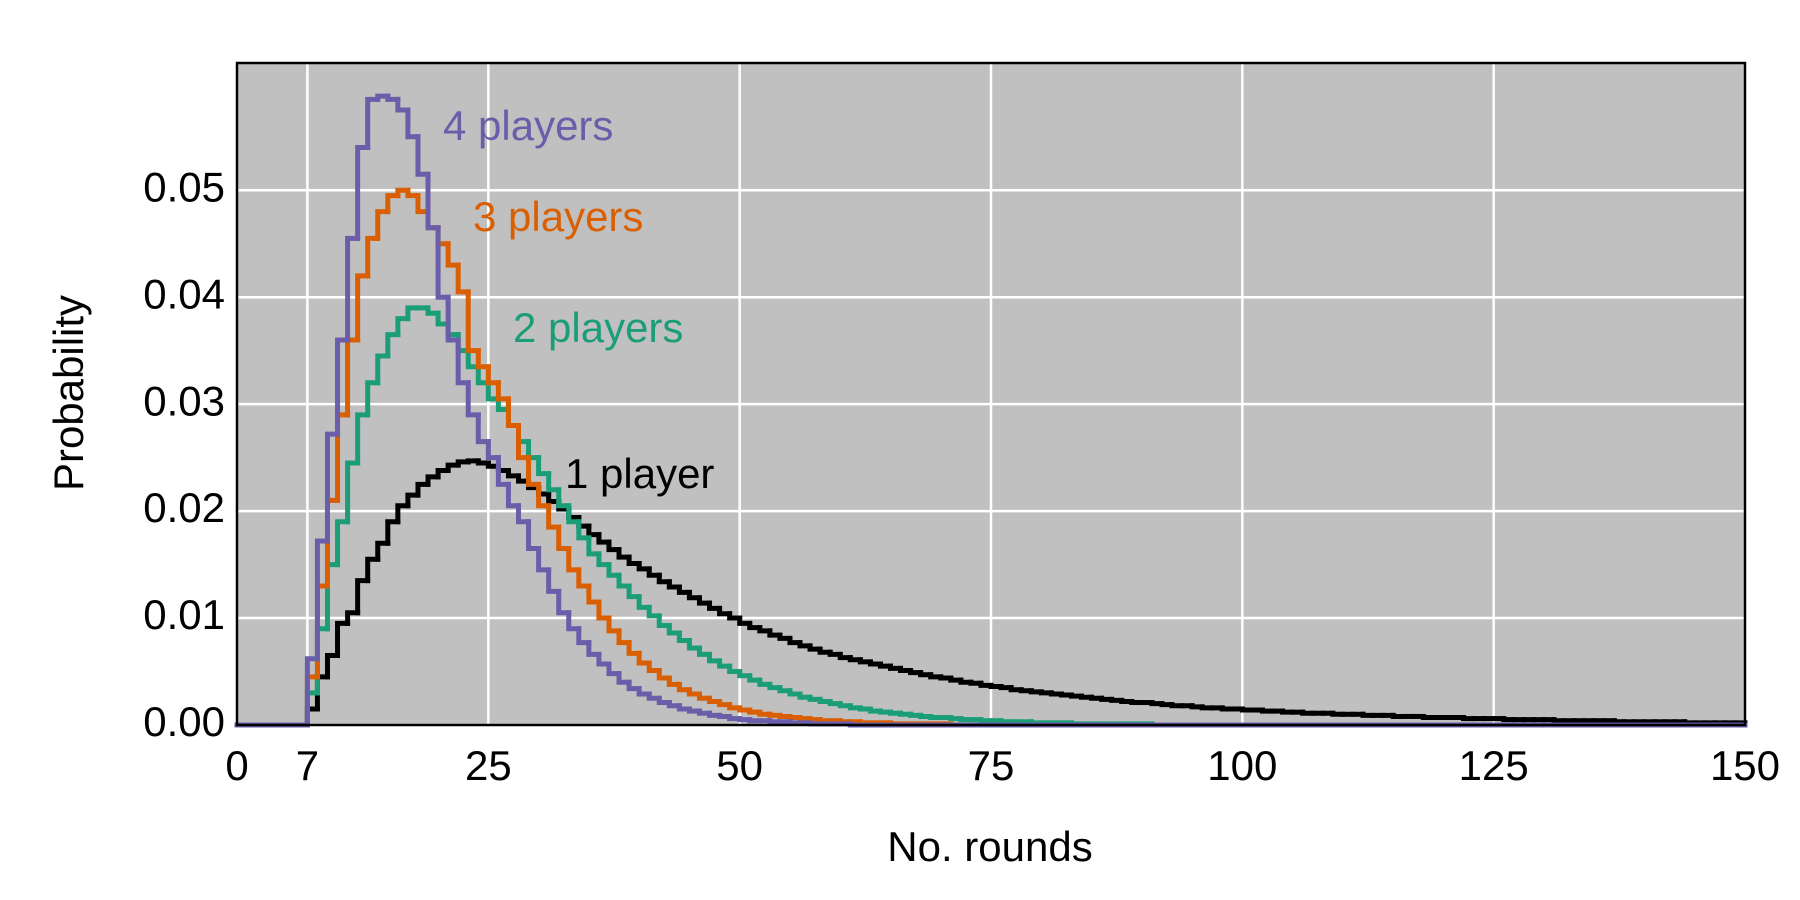 This screenshot has width=1800, height=900. What do you see at coordinates (639, 473) in the screenshot?
I see `series-label: 1 player` at bounding box center [639, 473].